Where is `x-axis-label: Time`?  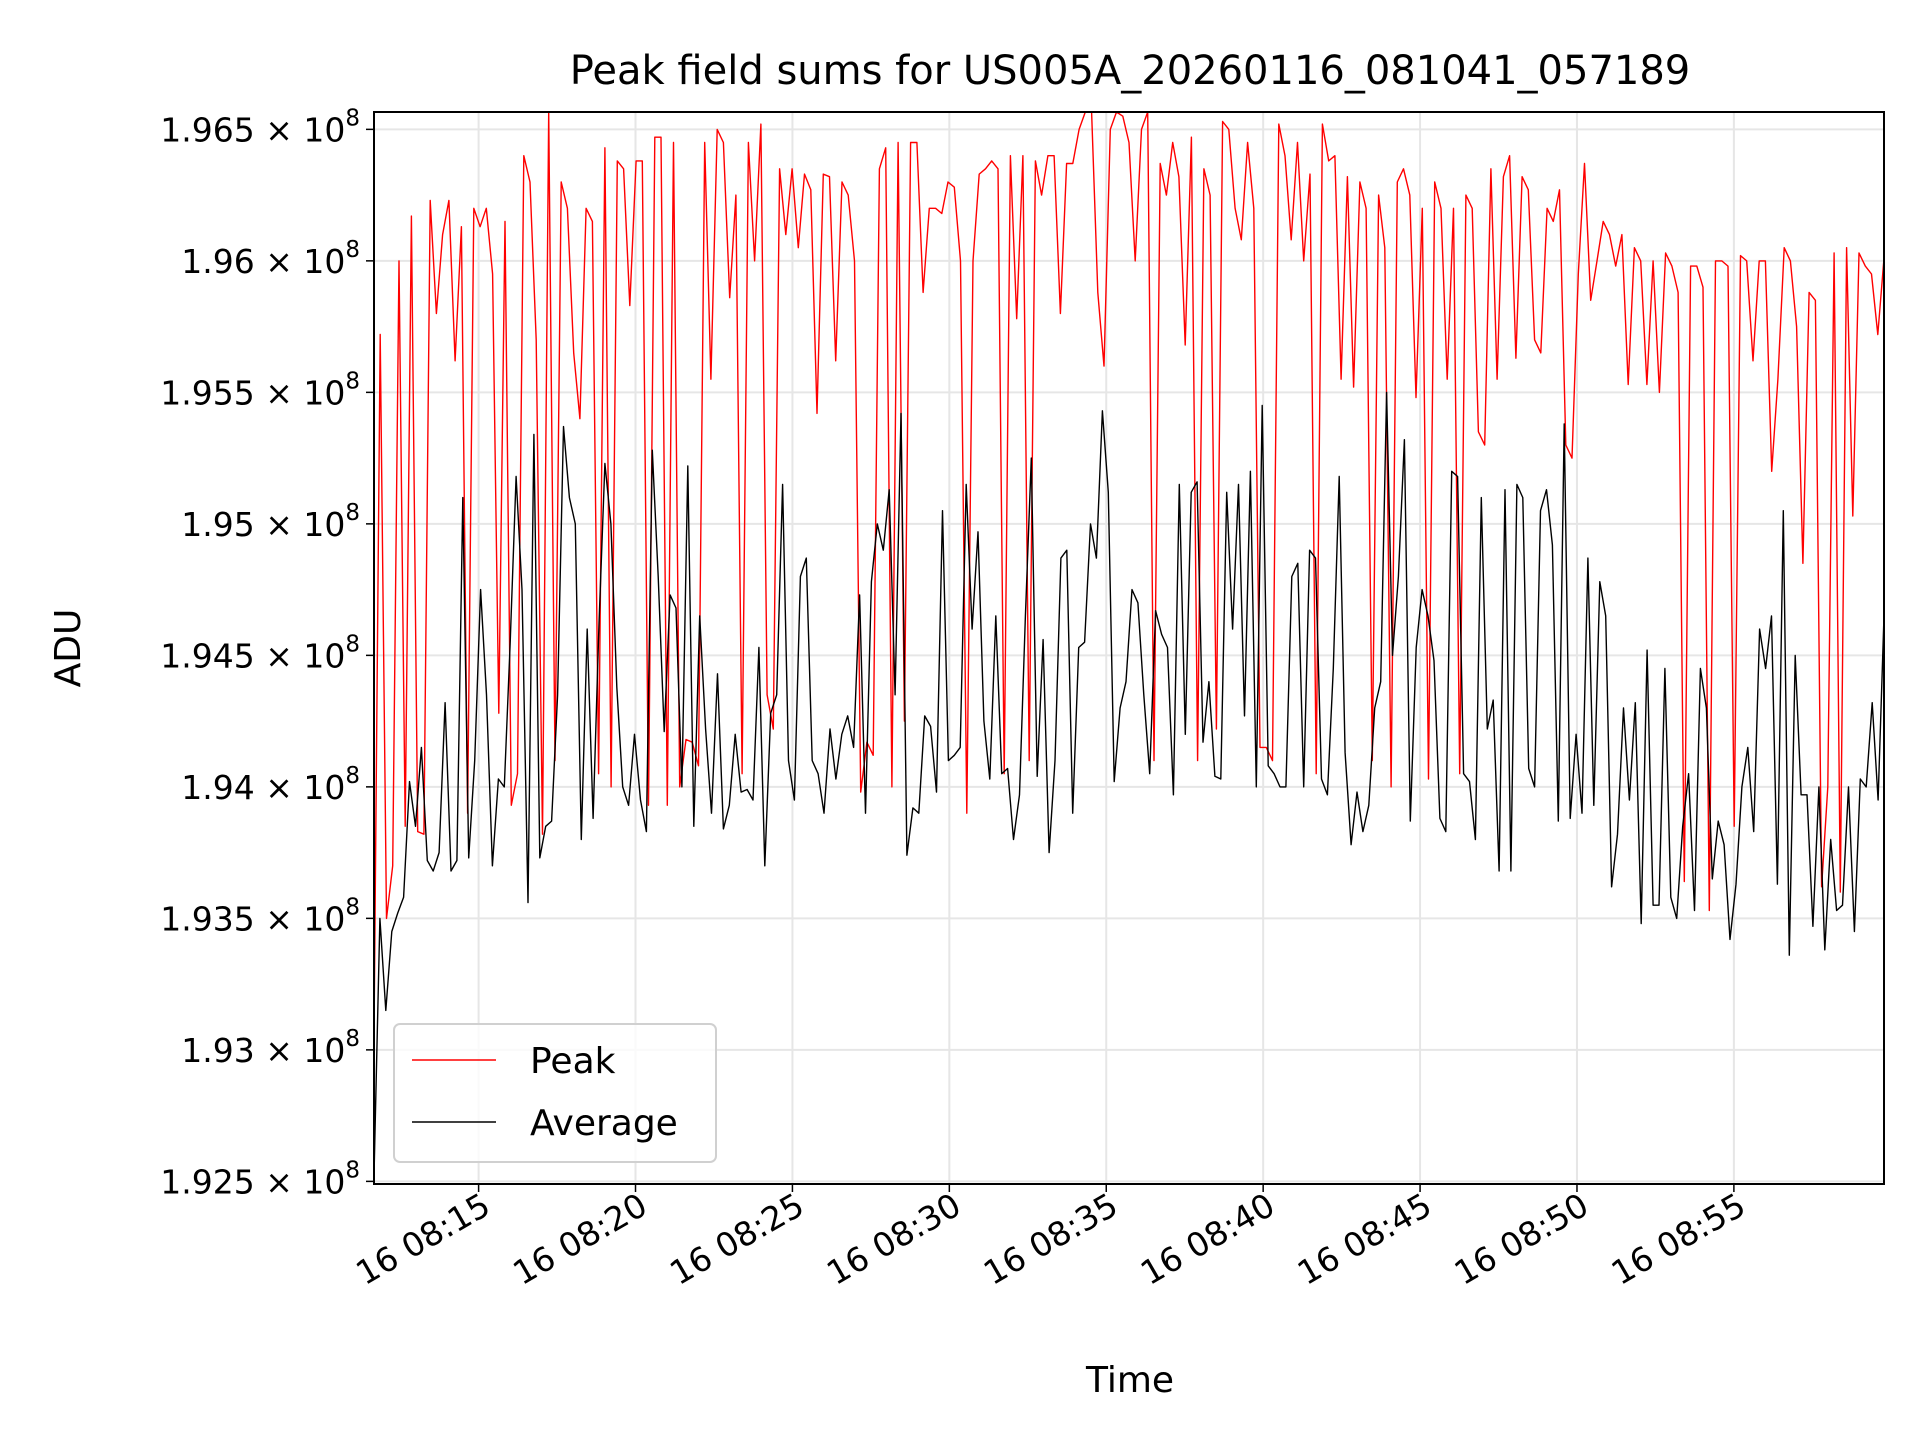
x-axis-label: Time is located at coordinates (1129, 1380).